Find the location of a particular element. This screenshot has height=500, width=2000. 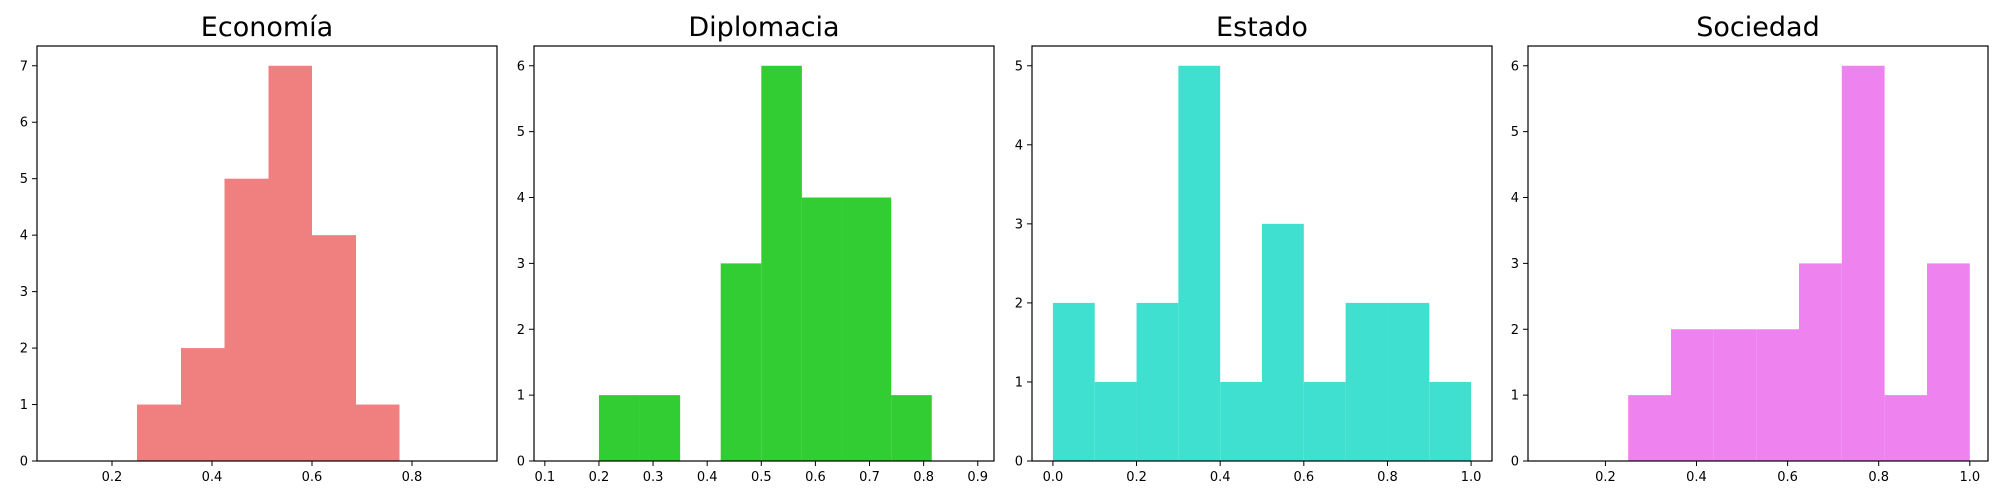

x-tick-label: 0.9 is located at coordinates (977, 477).